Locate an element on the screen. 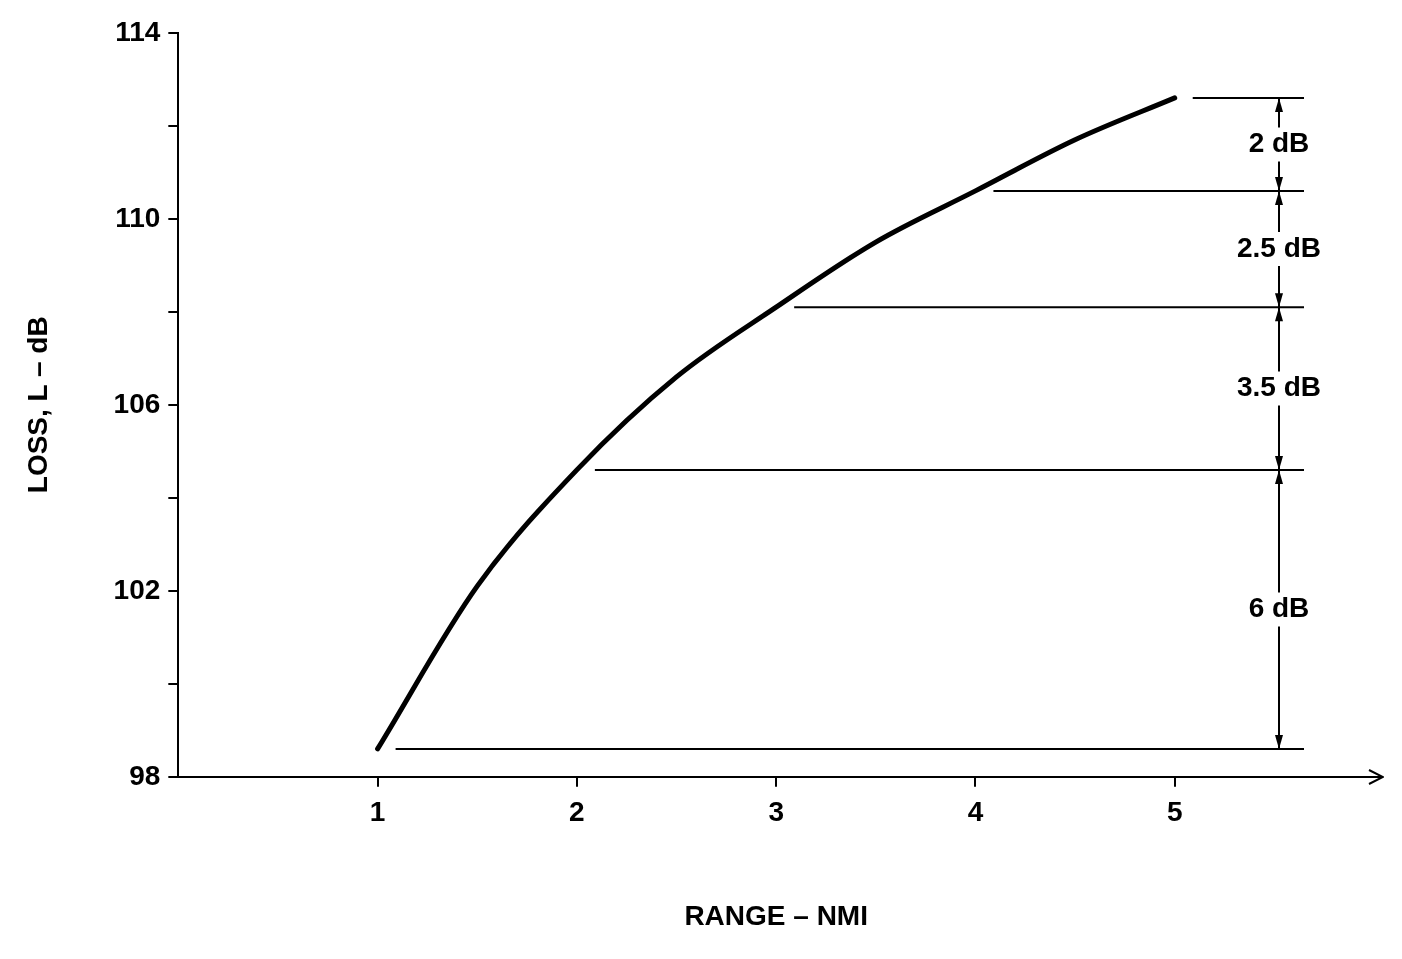  y-tick-label: 106 is located at coordinates (137, 403).